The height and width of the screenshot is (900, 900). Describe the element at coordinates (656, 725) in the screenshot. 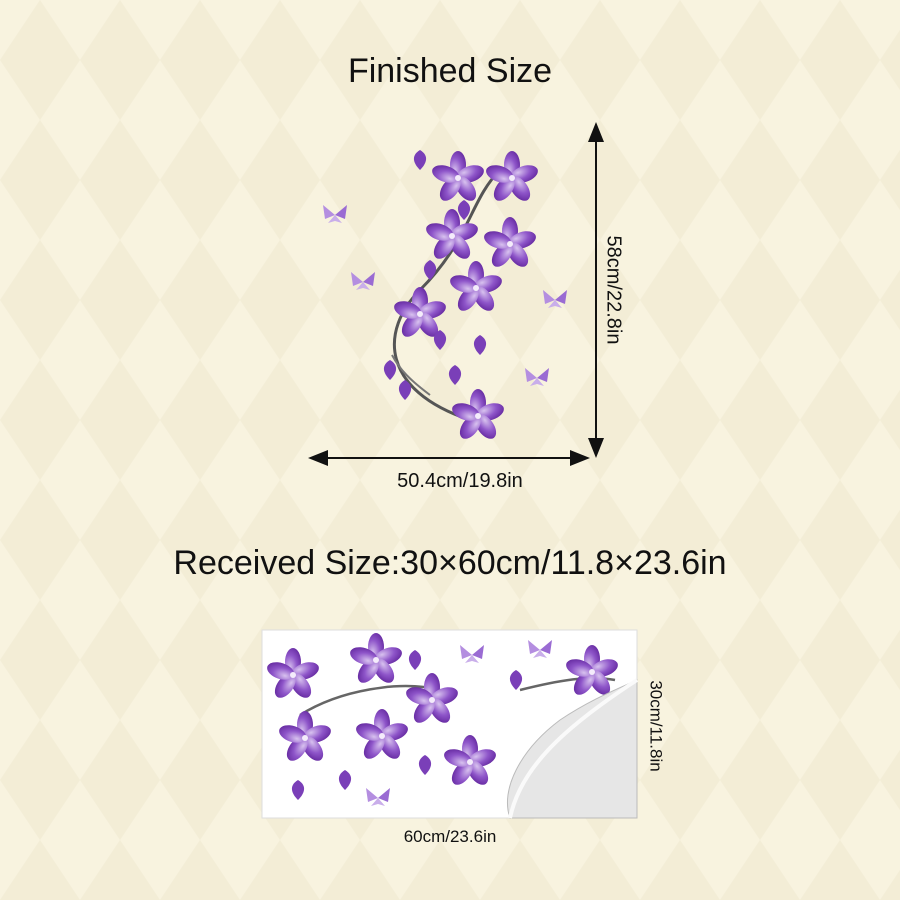

I see `received-height-label: 30cm/11.8in` at that location.